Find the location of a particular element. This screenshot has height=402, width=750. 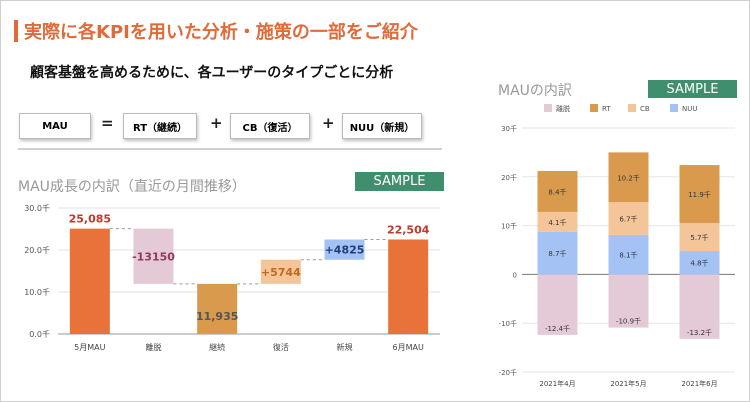

y-tick-label: 0.0千 is located at coordinates (39, 334).